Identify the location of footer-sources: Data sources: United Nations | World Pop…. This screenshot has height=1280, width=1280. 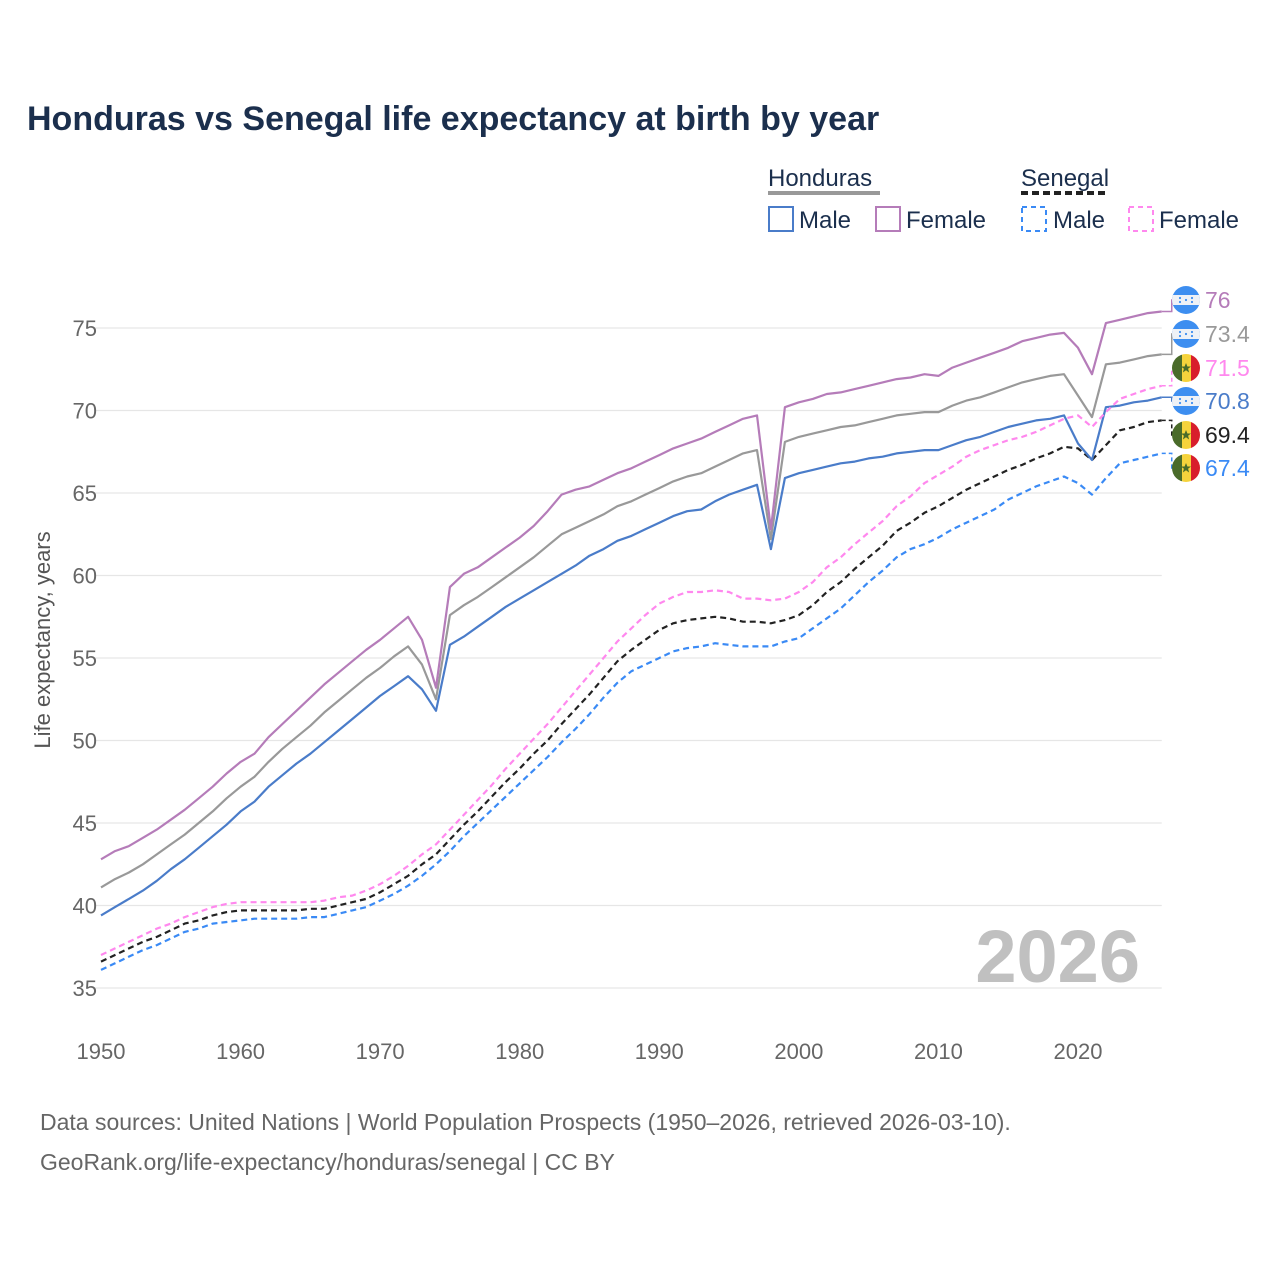
(525, 1122).